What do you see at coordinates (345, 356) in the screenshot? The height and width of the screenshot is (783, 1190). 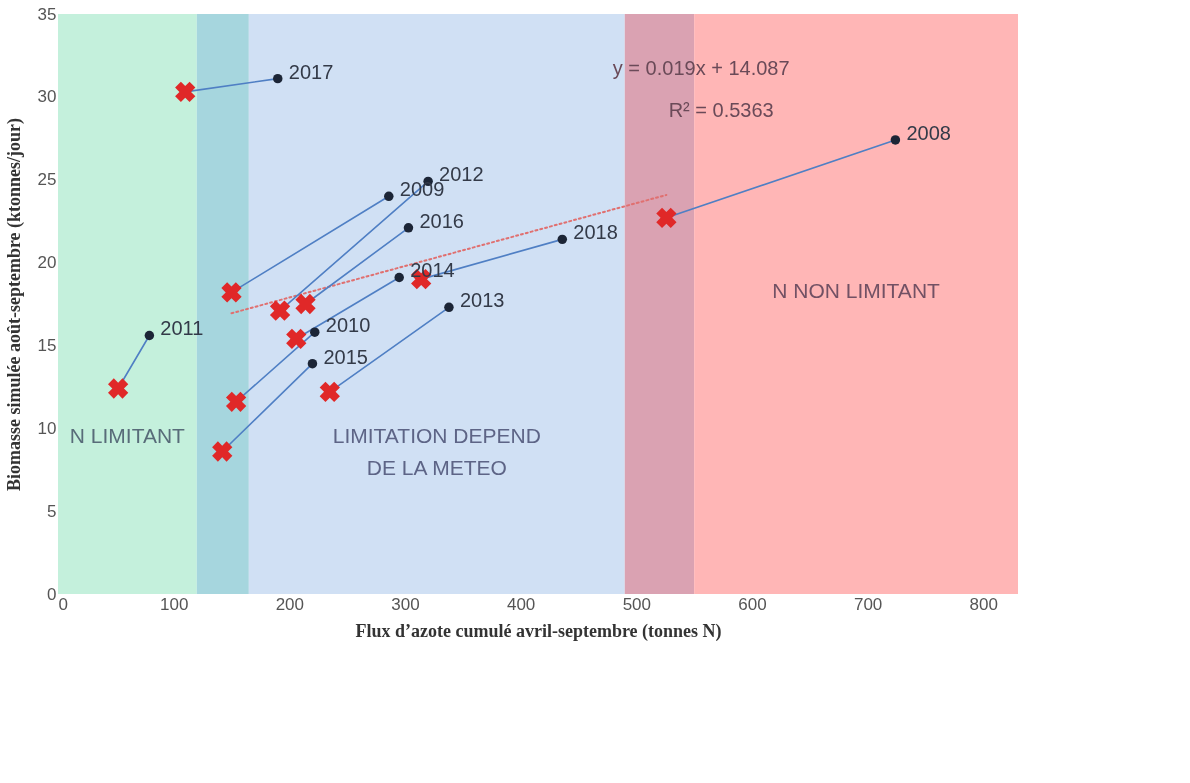 I see `annotation: 2015` at bounding box center [345, 356].